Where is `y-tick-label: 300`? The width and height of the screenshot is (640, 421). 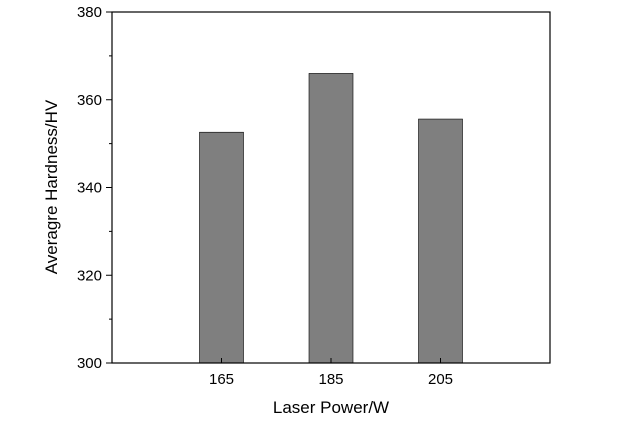 y-tick-label: 300 is located at coordinates (89, 363).